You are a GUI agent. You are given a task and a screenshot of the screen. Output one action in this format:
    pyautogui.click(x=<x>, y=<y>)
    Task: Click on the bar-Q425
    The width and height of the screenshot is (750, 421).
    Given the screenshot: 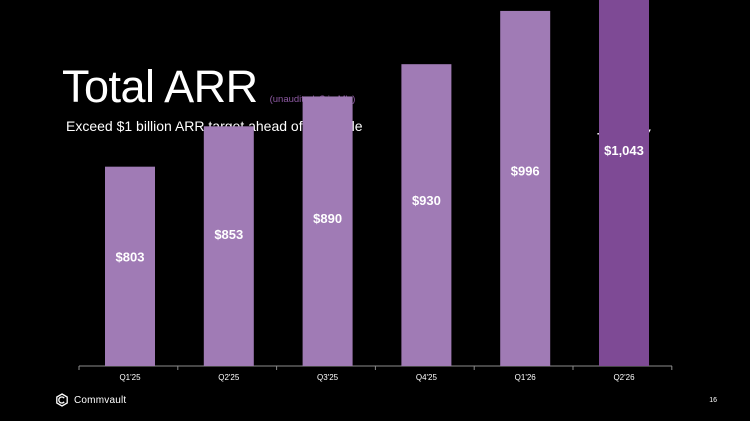 What is the action you would take?
    pyautogui.click(x=426, y=215)
    